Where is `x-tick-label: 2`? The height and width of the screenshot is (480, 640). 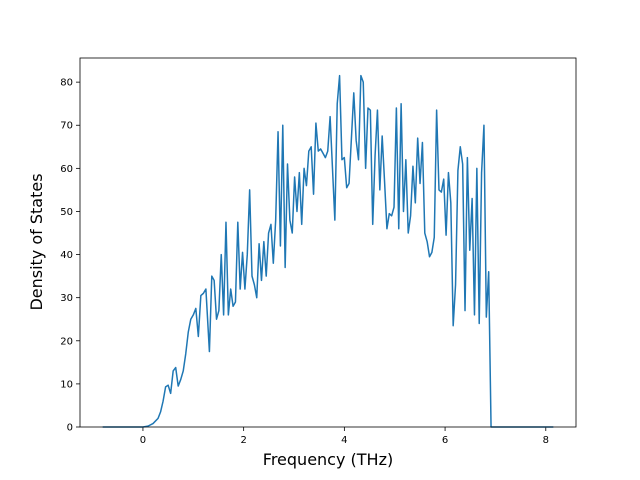 x-tick-label: 2 is located at coordinates (243, 440).